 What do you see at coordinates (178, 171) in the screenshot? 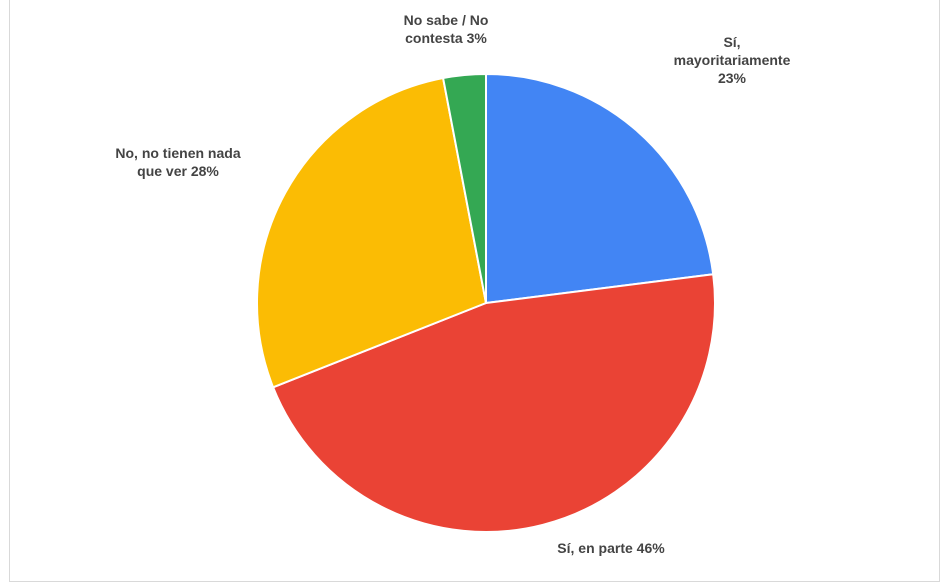
I see `slice-label-line: que ver 28%` at bounding box center [178, 171].